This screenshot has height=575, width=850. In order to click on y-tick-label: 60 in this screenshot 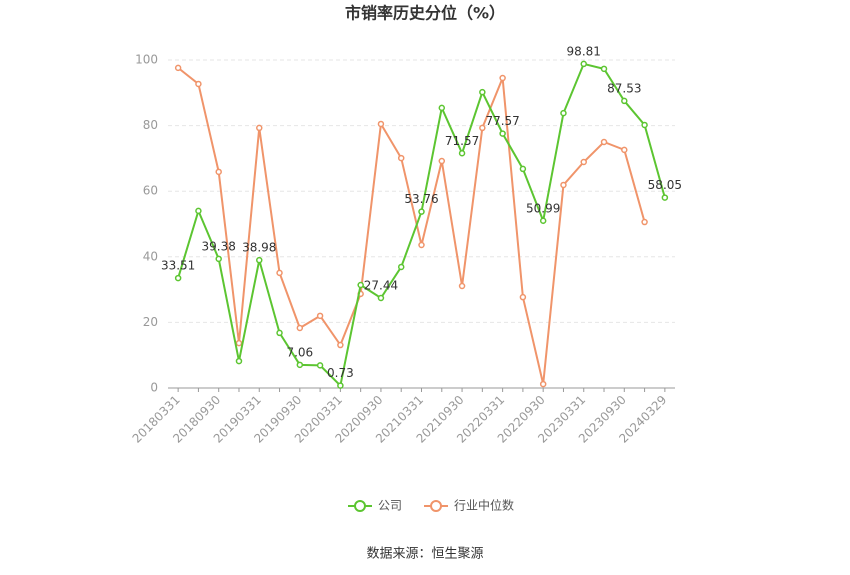, I will do `click(150, 191)`.